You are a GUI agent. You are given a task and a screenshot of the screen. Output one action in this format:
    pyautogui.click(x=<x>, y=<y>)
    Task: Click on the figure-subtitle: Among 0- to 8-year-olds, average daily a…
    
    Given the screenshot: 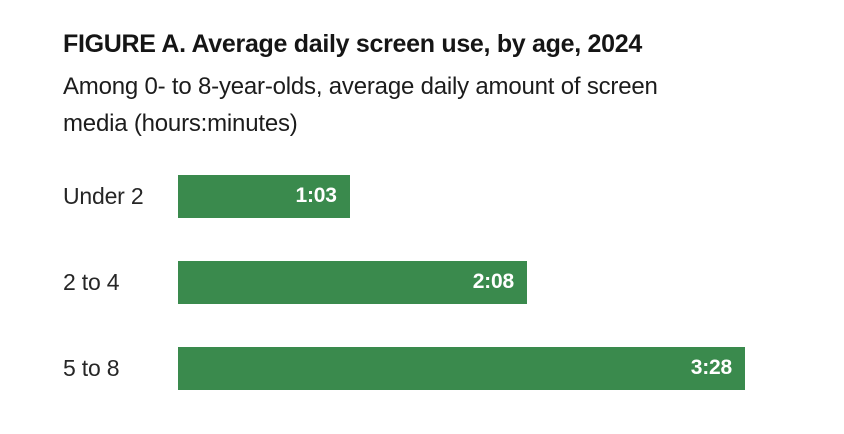 What is the action you would take?
    pyautogui.click(x=360, y=104)
    